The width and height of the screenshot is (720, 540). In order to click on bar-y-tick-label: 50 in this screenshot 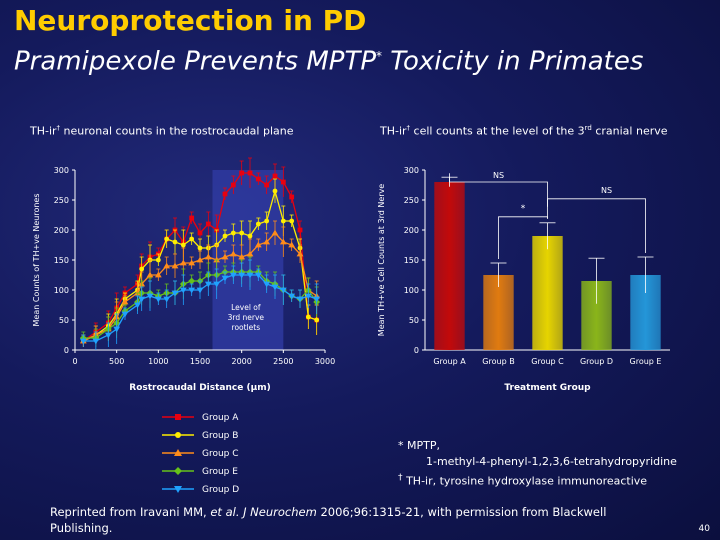, I will do `click(414, 320)`.